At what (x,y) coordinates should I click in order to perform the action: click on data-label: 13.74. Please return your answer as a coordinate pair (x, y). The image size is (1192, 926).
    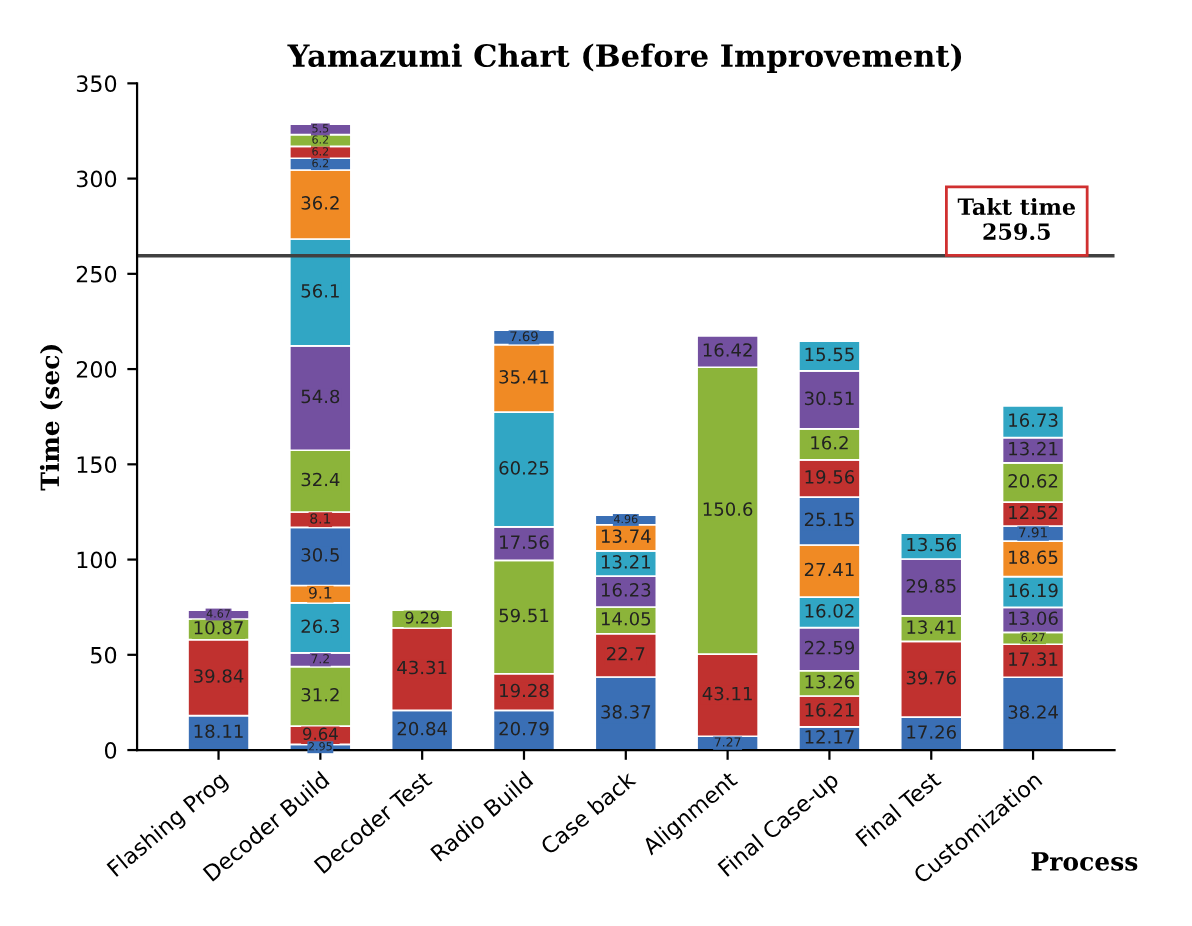
    Looking at the image, I should click on (626, 536).